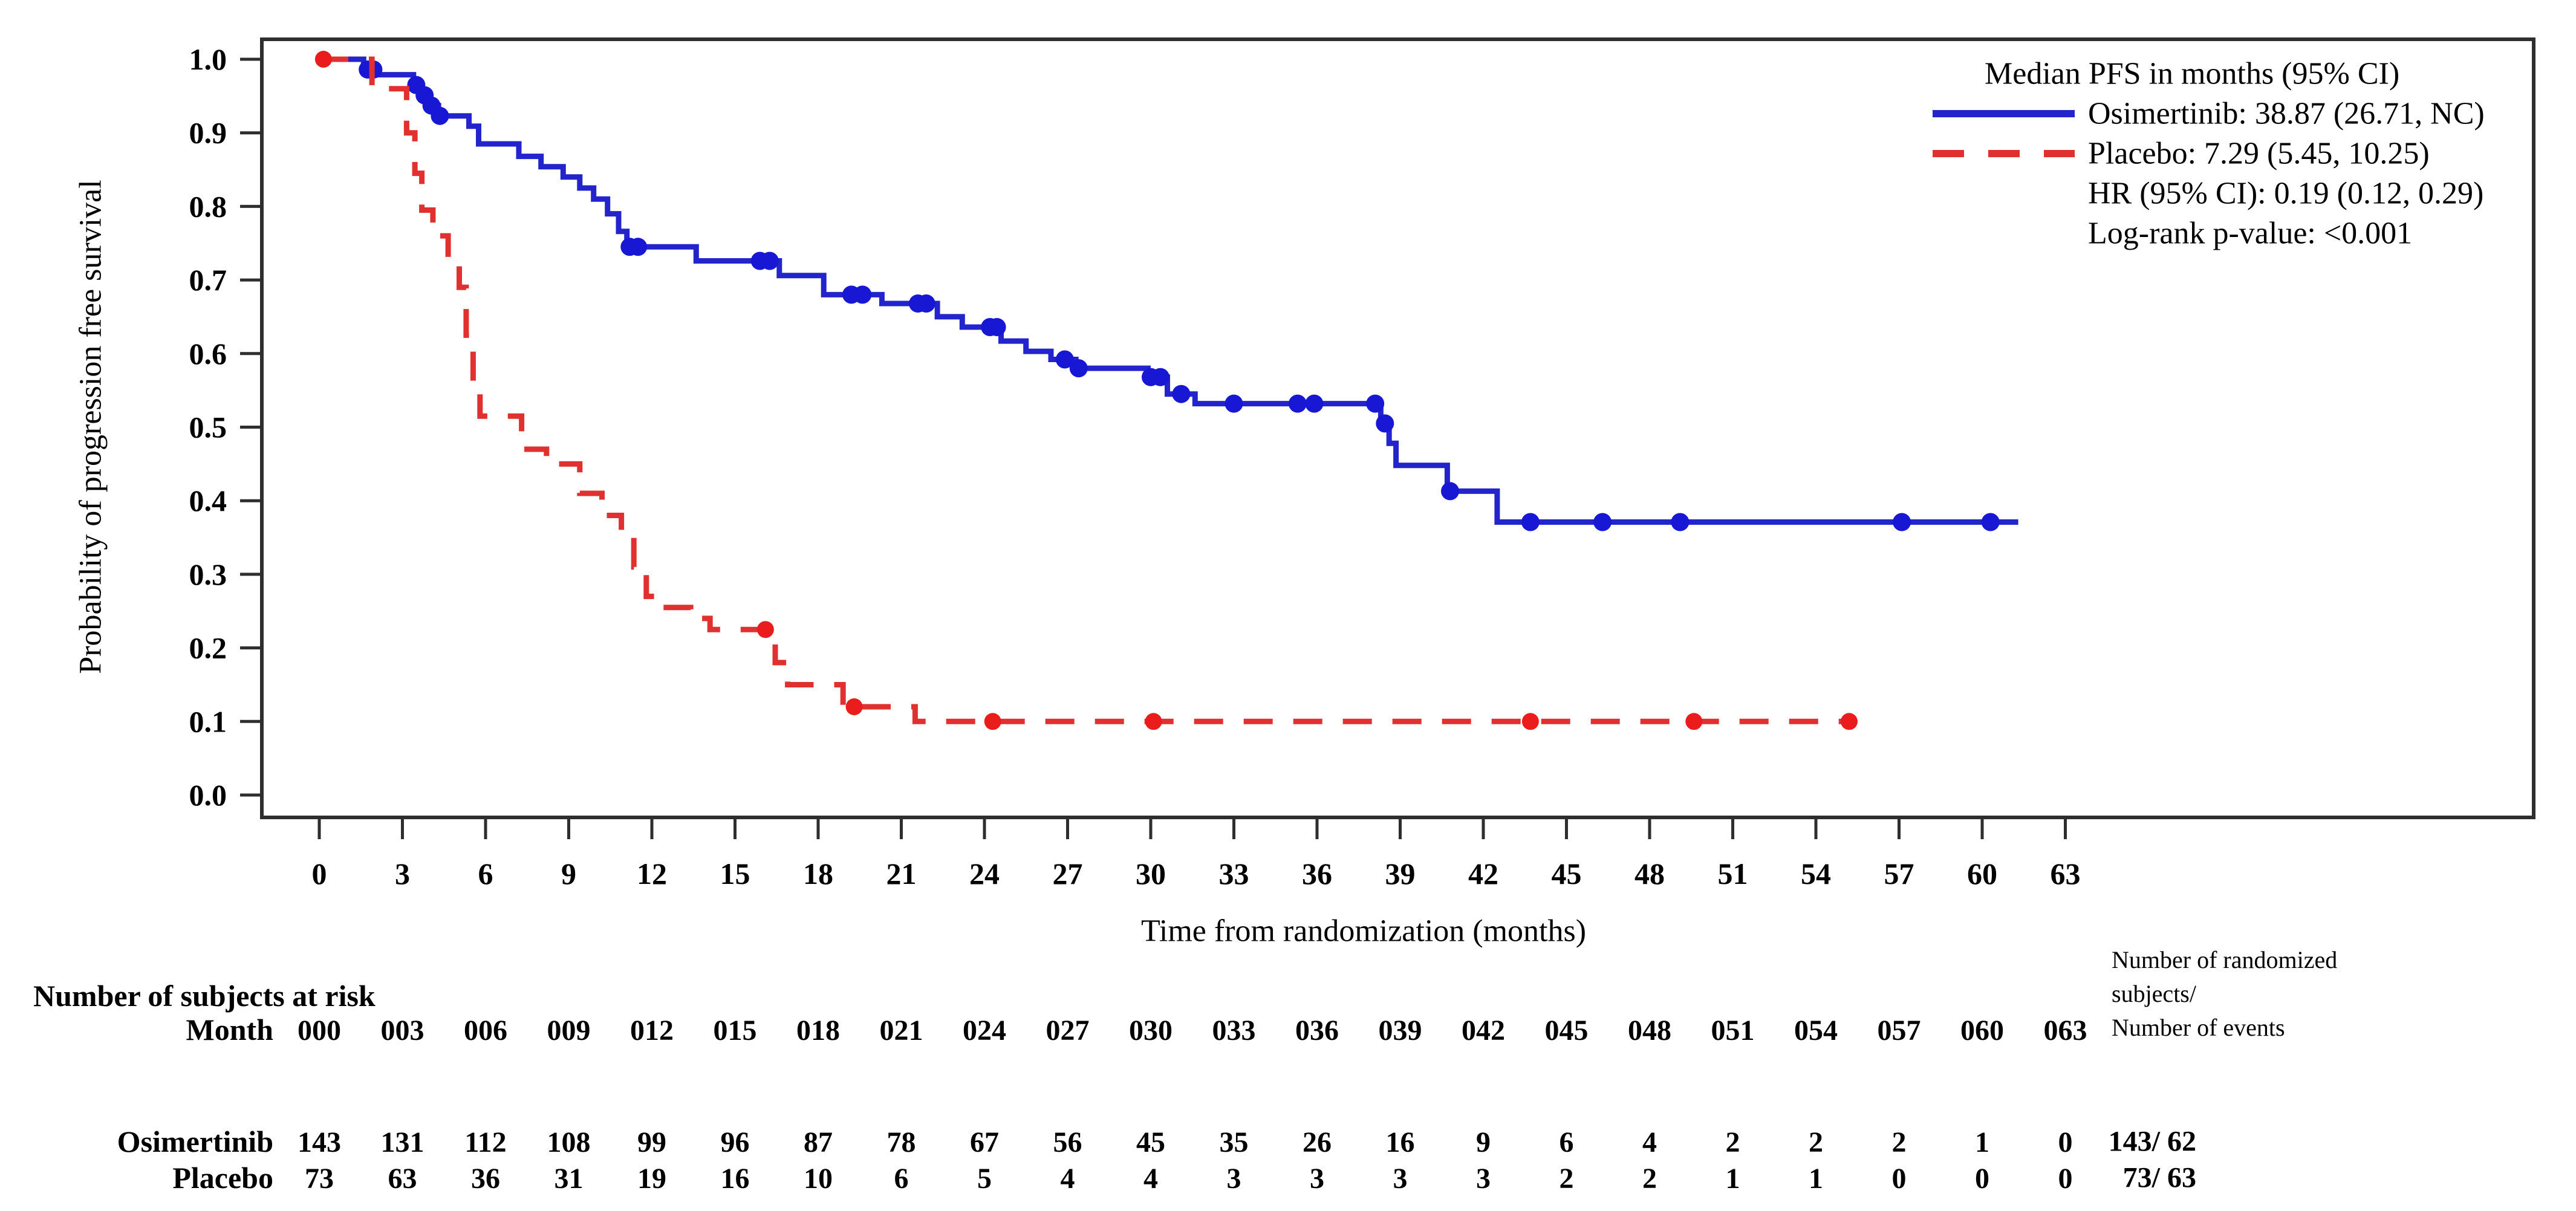  What do you see at coordinates (1318, 1142) in the screenshot?
I see `risk-count: 26` at bounding box center [1318, 1142].